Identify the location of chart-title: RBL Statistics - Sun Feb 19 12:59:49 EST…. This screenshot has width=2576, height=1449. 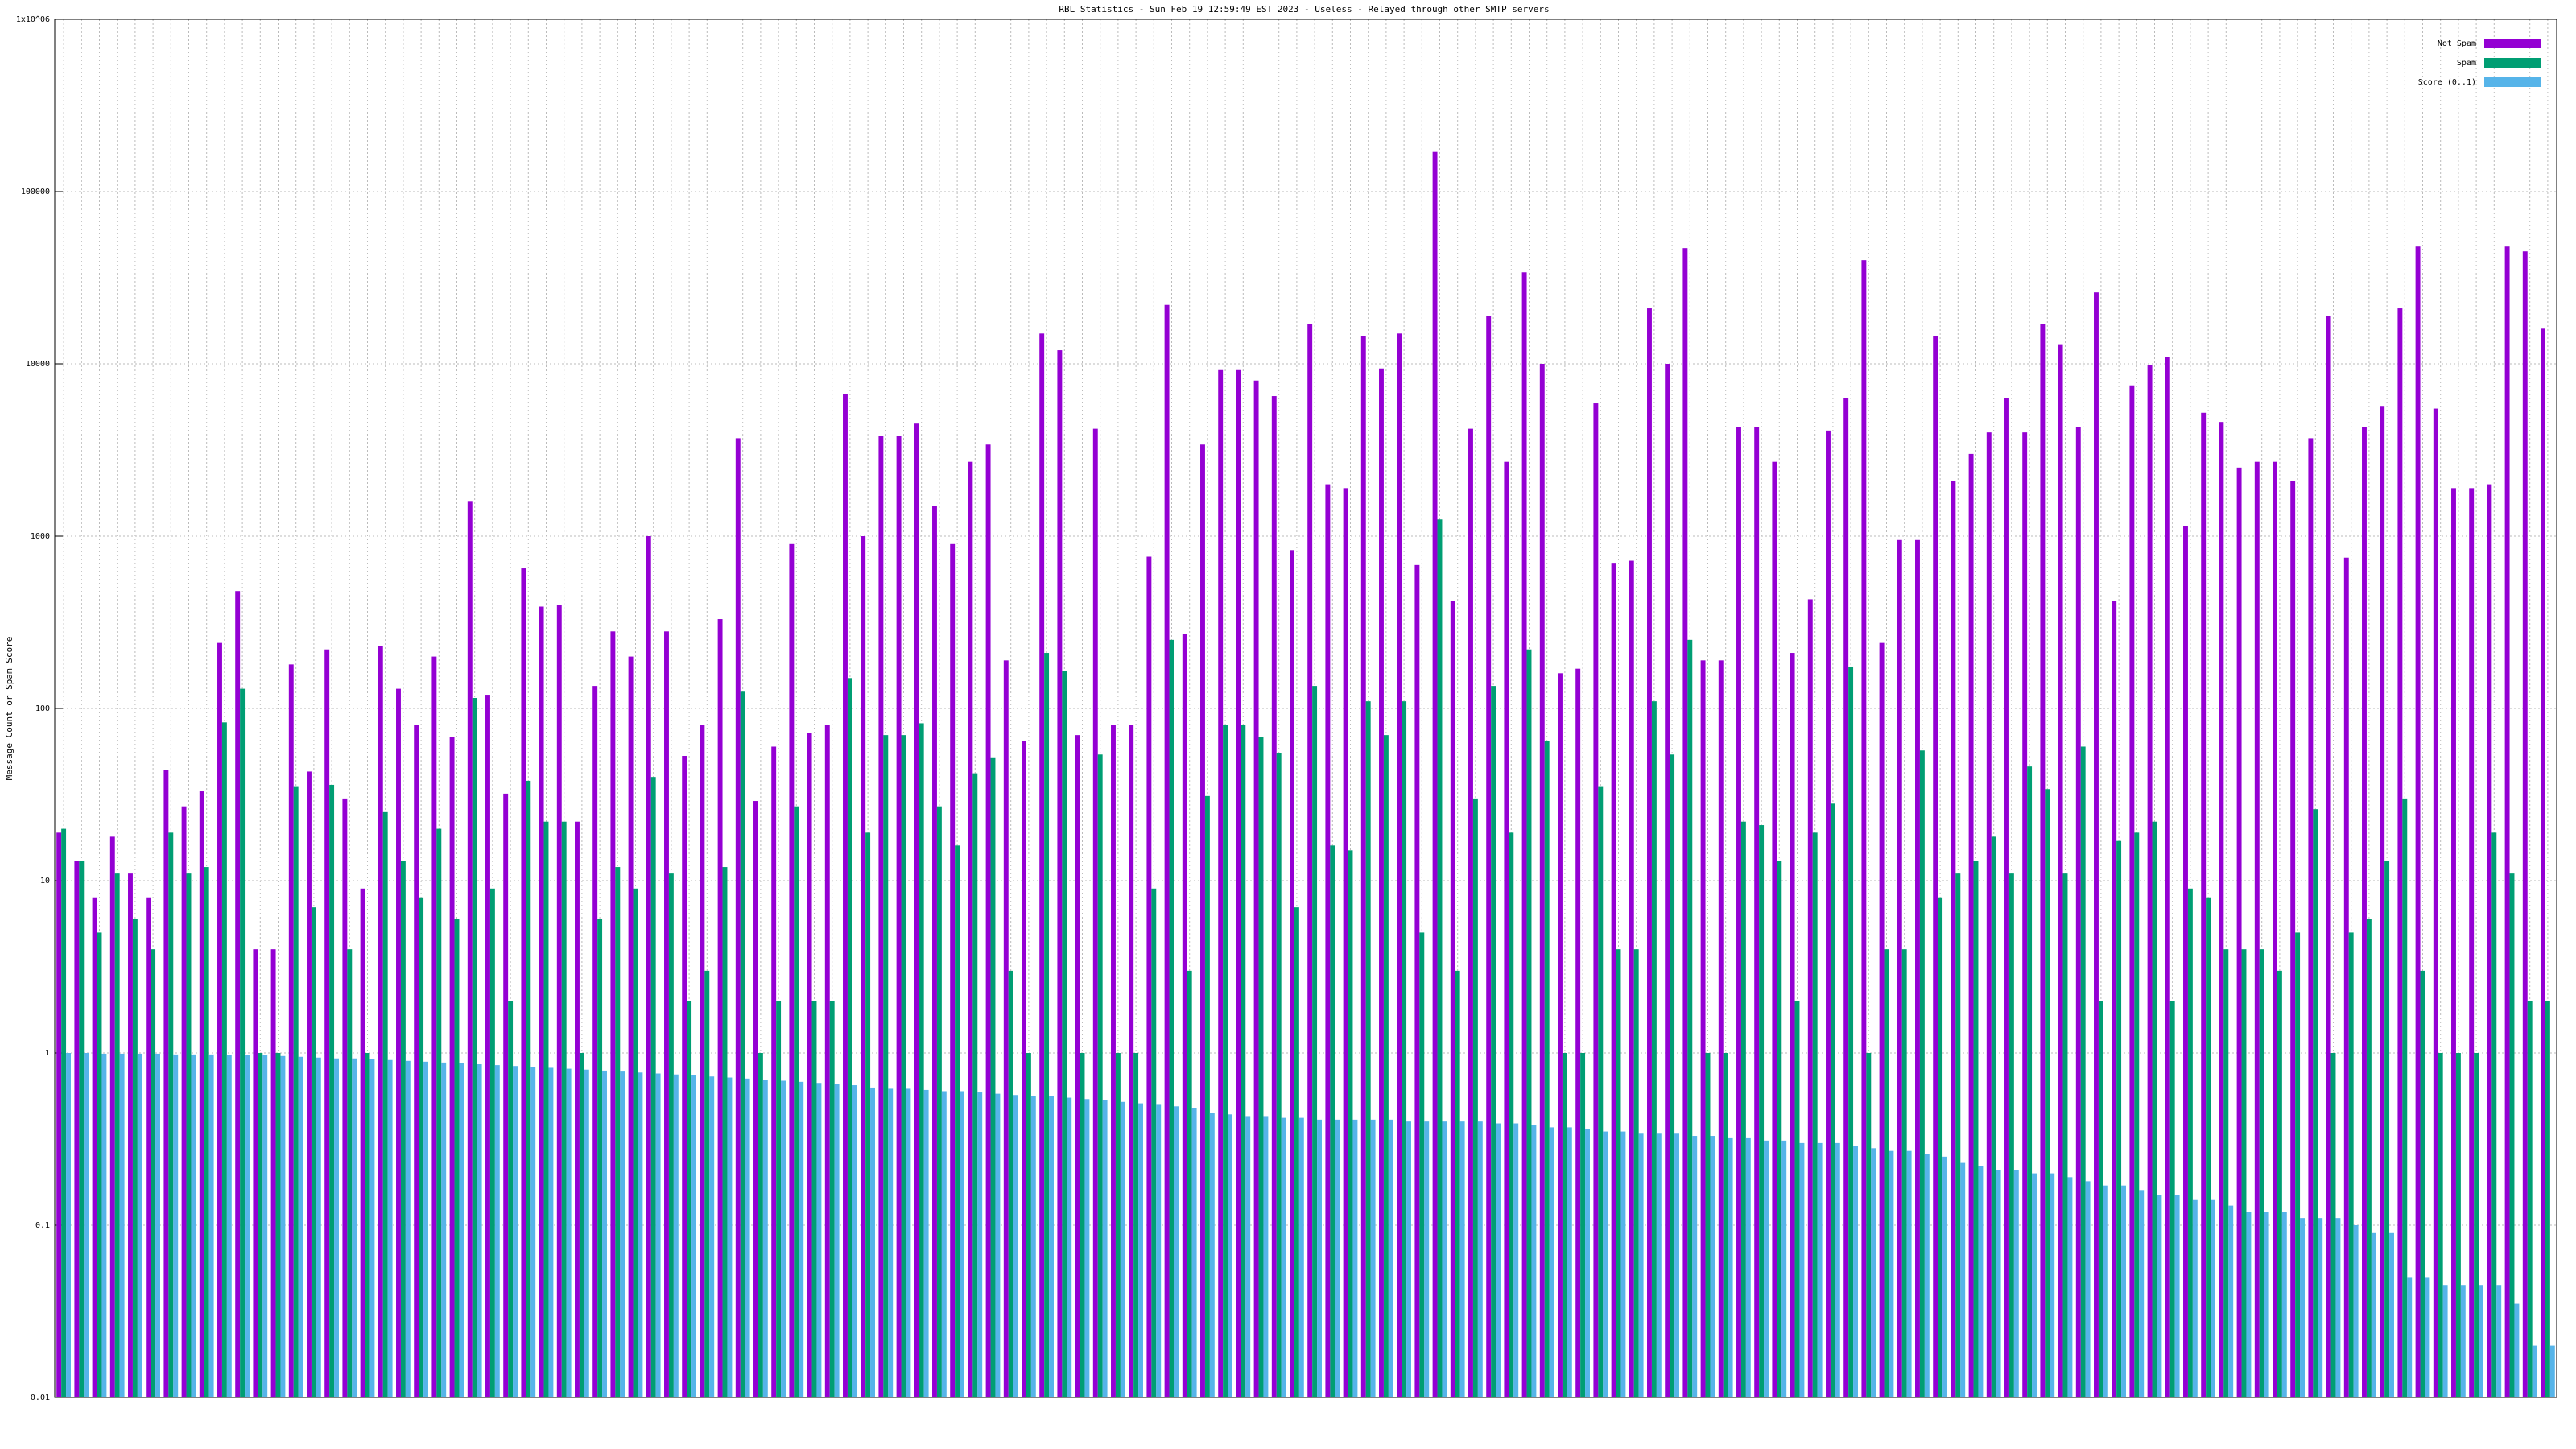
(1304, 9).